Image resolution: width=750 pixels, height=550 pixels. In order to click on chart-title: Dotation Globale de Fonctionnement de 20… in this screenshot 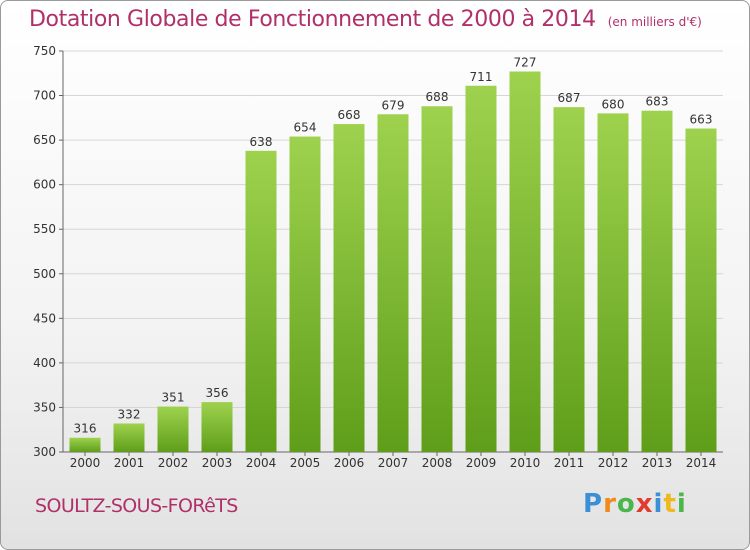, I will do `click(312, 19)`.